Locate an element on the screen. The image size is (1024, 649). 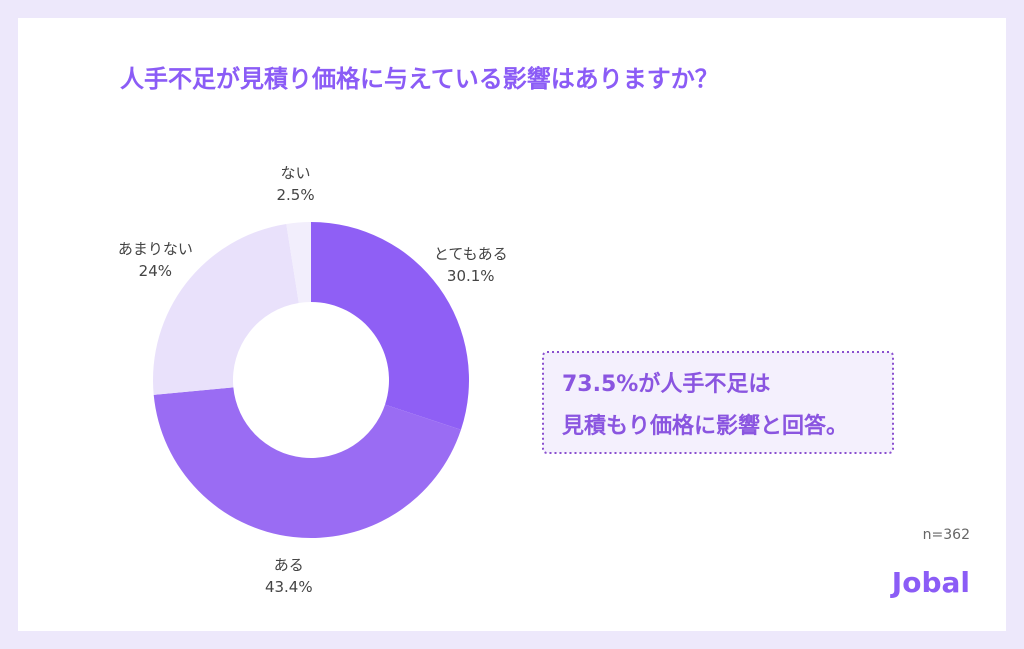
segment-label: ある is located at coordinates (289, 565).